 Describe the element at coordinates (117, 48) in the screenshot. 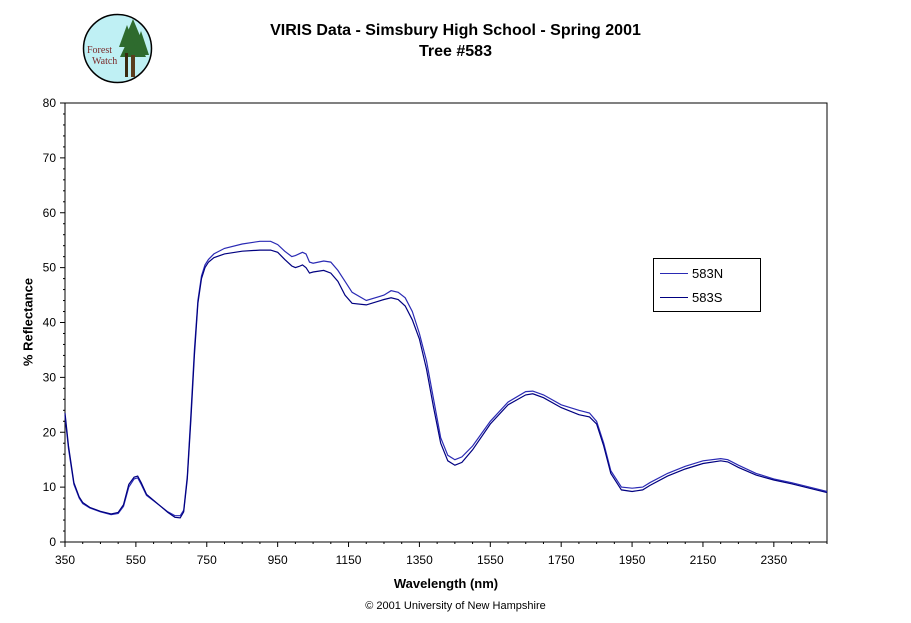

I see `forest-watch-logo: Forest Watch` at that location.